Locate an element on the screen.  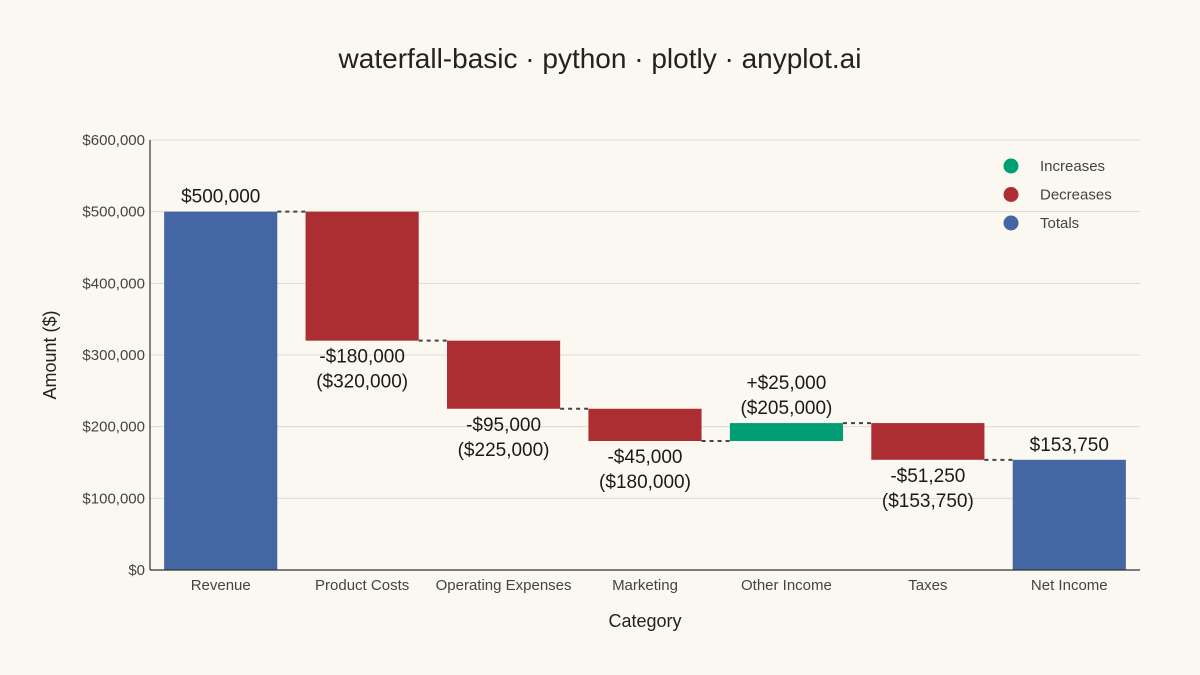
x-tick-label: Marketing is located at coordinates (645, 585).